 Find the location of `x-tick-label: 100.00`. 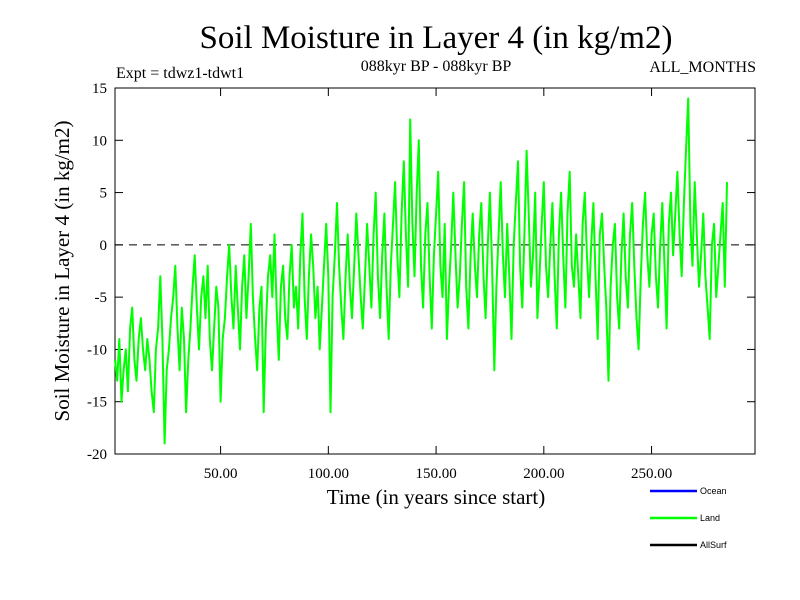

x-tick-label: 100.00 is located at coordinates (328, 474).